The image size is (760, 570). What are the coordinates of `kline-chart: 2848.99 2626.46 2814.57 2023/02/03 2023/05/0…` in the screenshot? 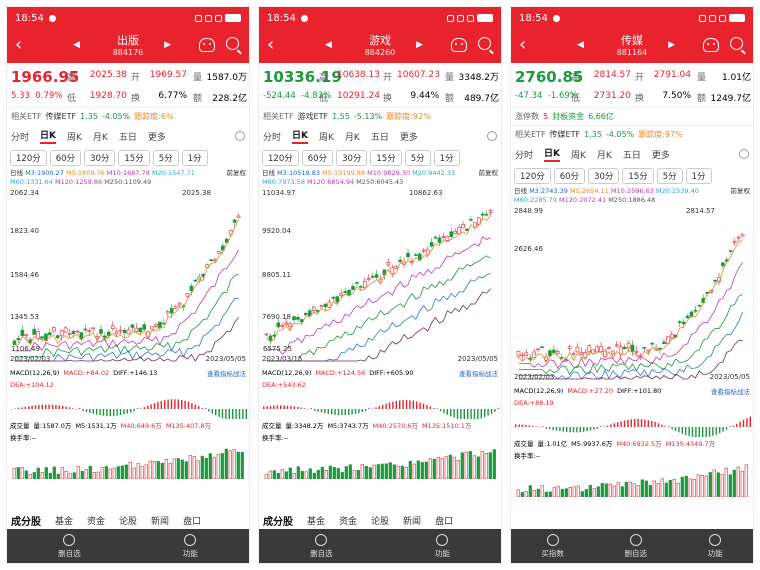 It's located at (632, 295).